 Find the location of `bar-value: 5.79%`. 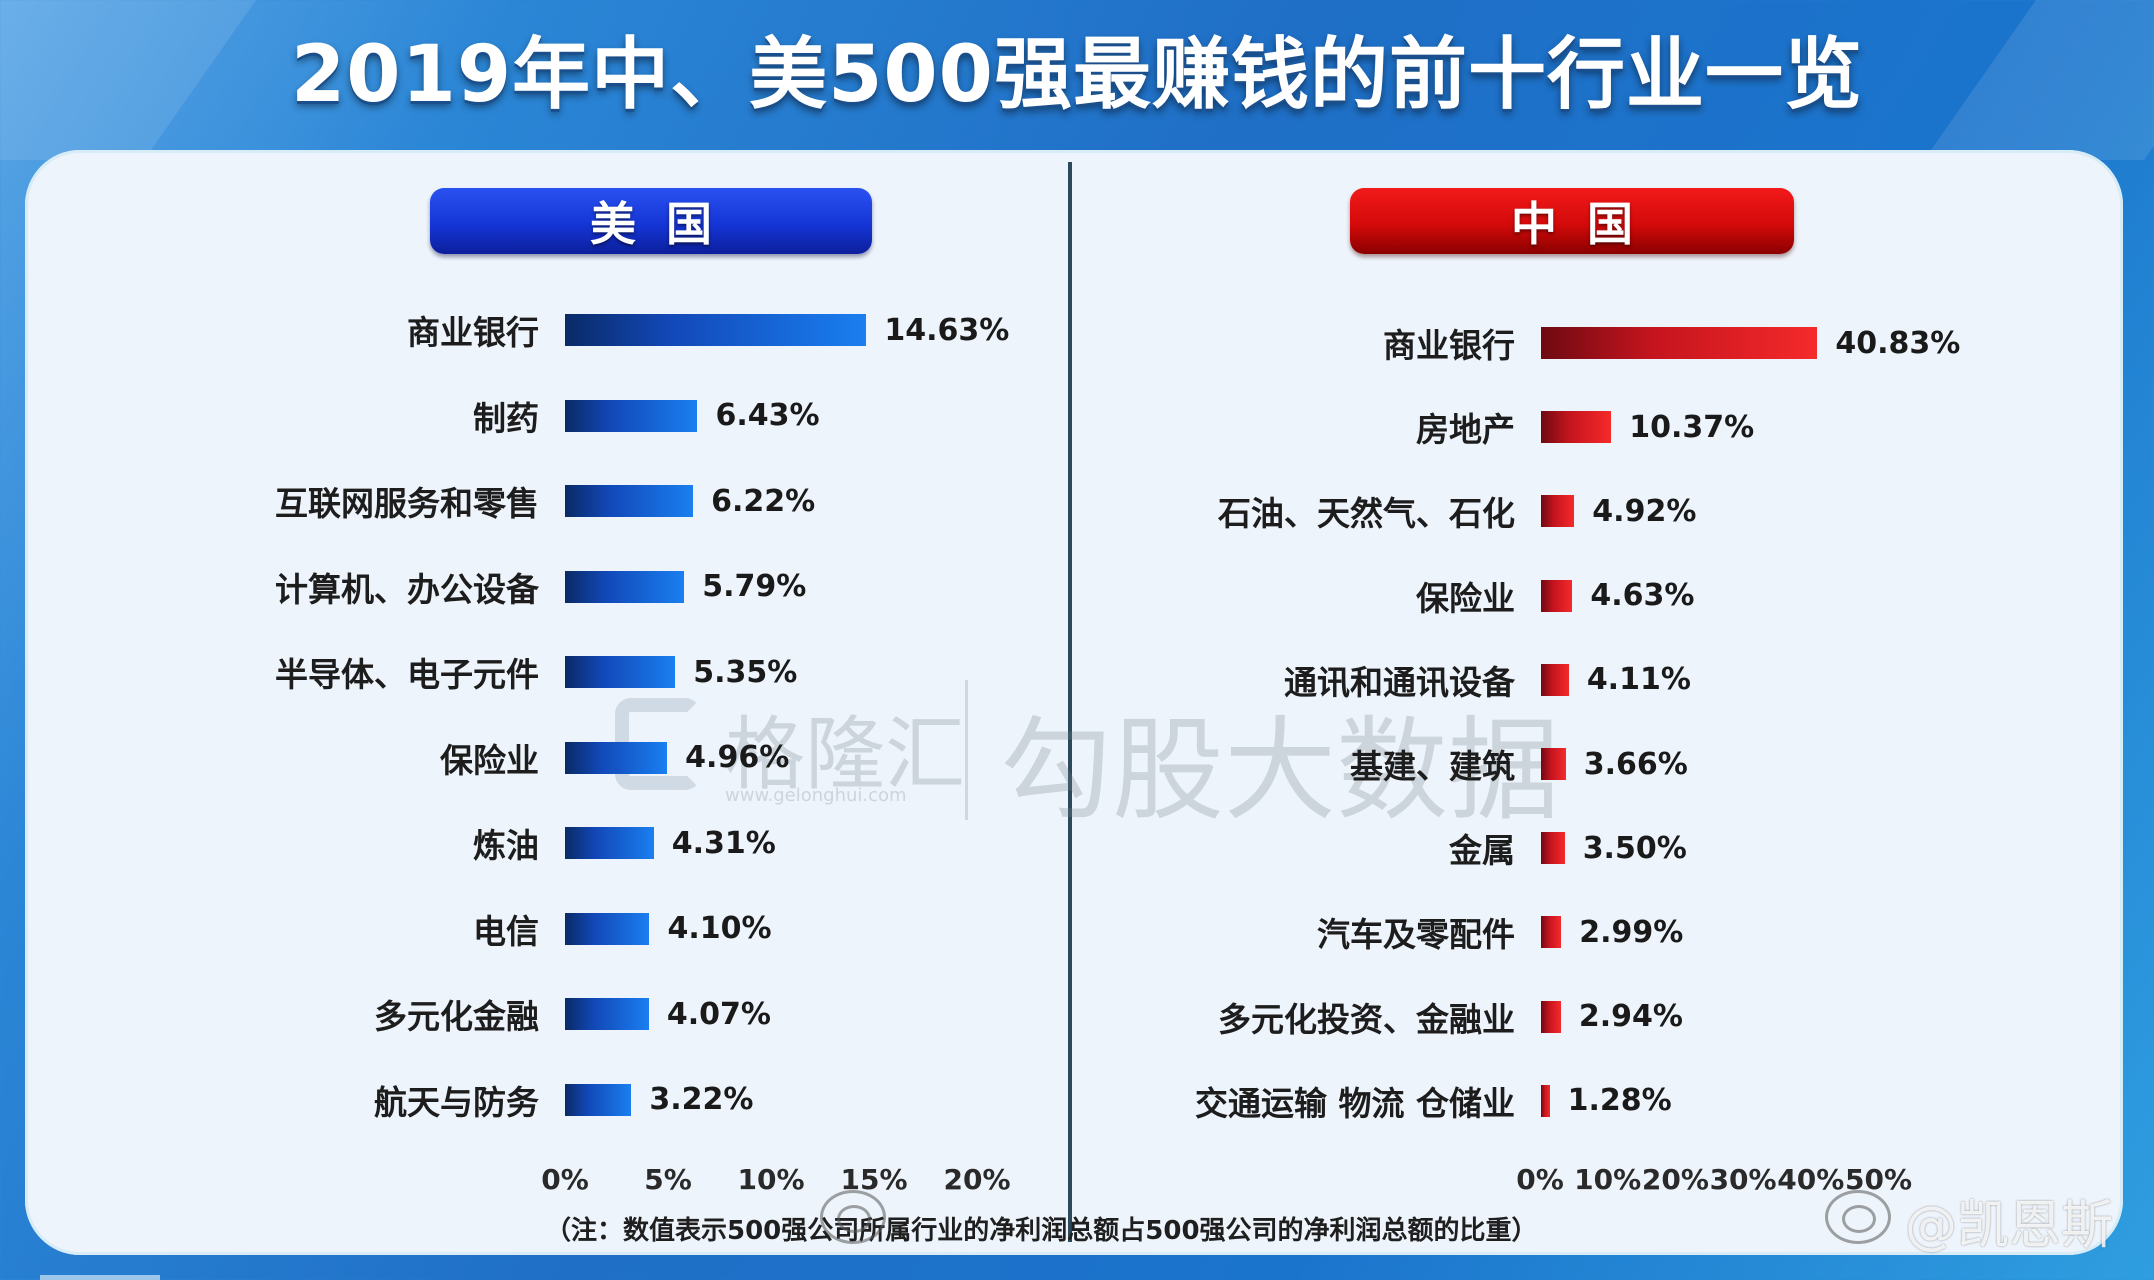

bar-value: 5.79% is located at coordinates (754, 586).